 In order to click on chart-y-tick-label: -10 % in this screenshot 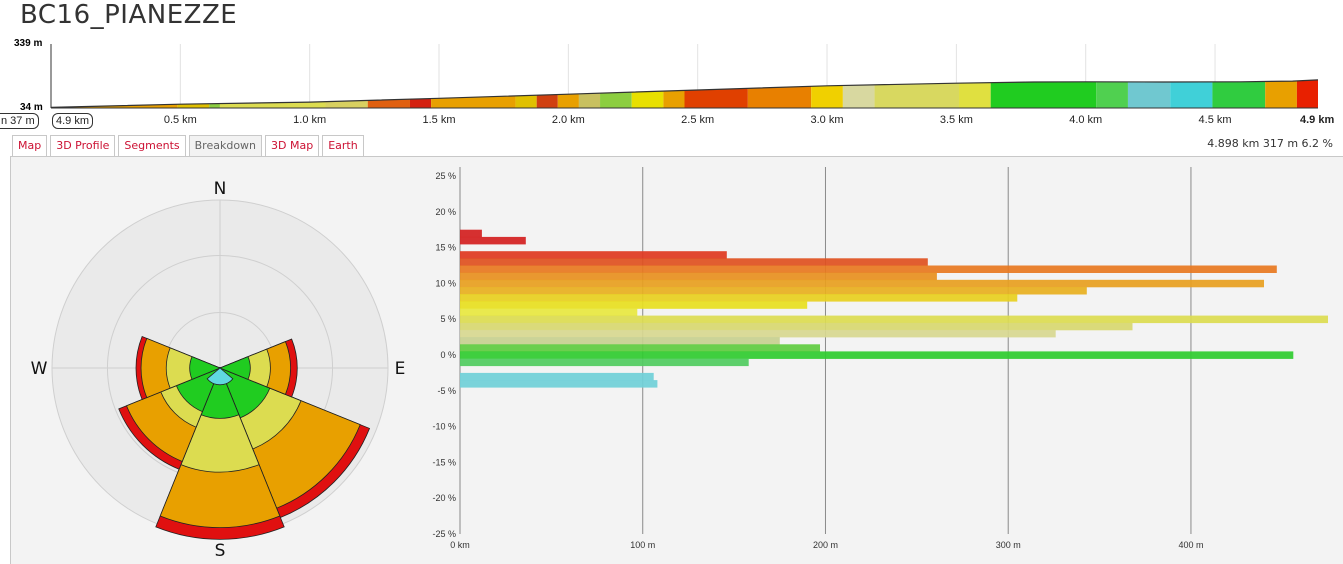, I will do `click(444, 427)`.